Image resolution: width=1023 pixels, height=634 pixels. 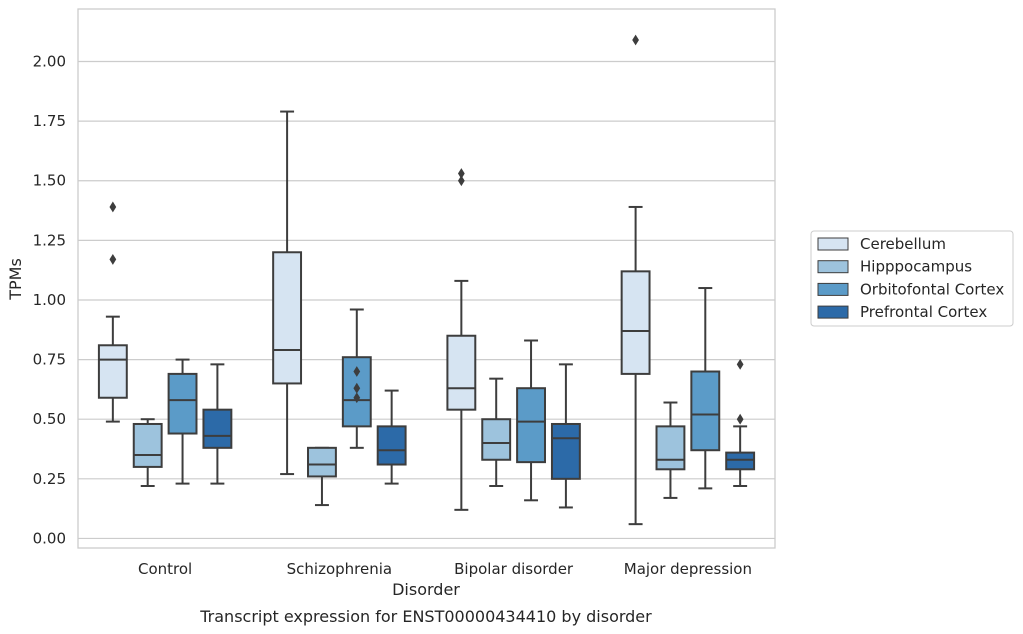 I want to click on y-tick-label: 1.00, so click(x=49, y=300).